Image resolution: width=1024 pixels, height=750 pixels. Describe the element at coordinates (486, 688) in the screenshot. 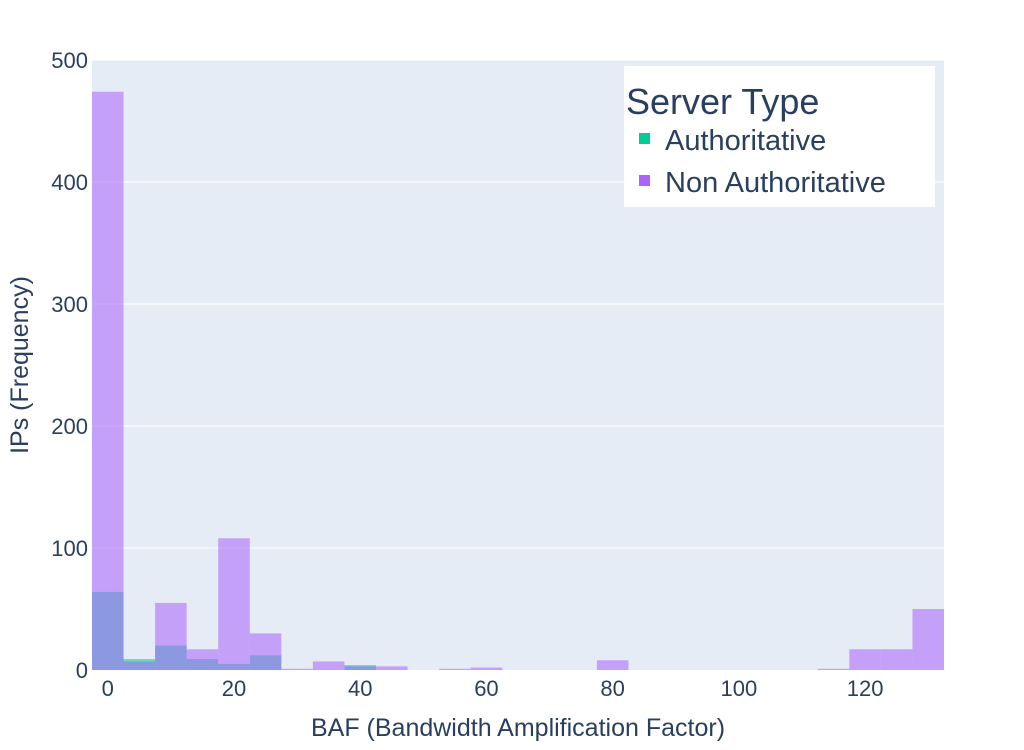

I see `x-tick-label: 60` at that location.